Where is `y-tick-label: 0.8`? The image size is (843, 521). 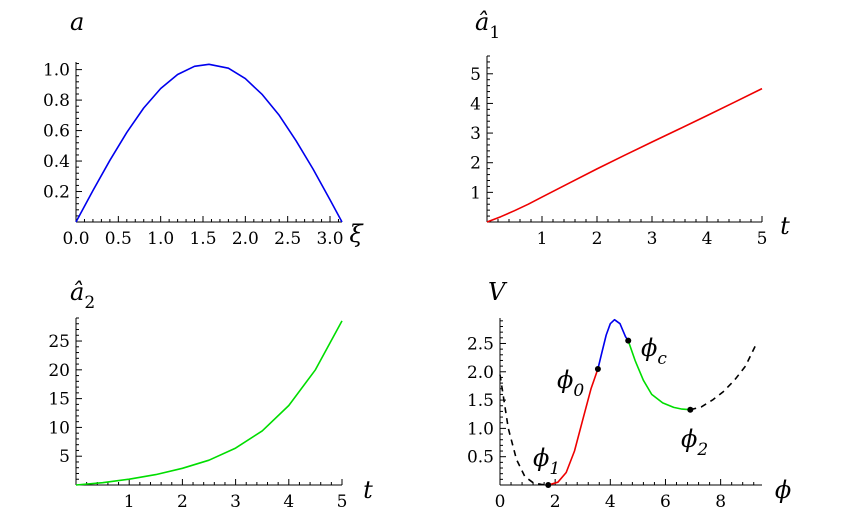 y-tick-label: 0.8 is located at coordinates (56, 101).